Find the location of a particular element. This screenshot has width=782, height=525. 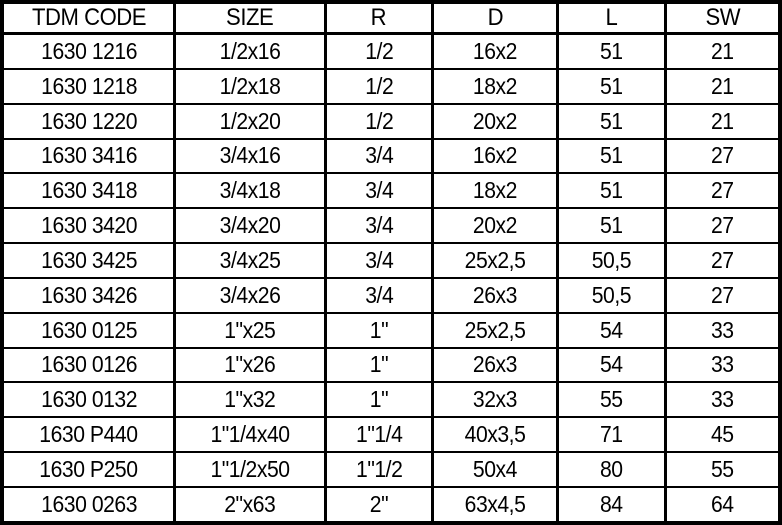

table-cell: 1"1/2x50 is located at coordinates (250, 469).